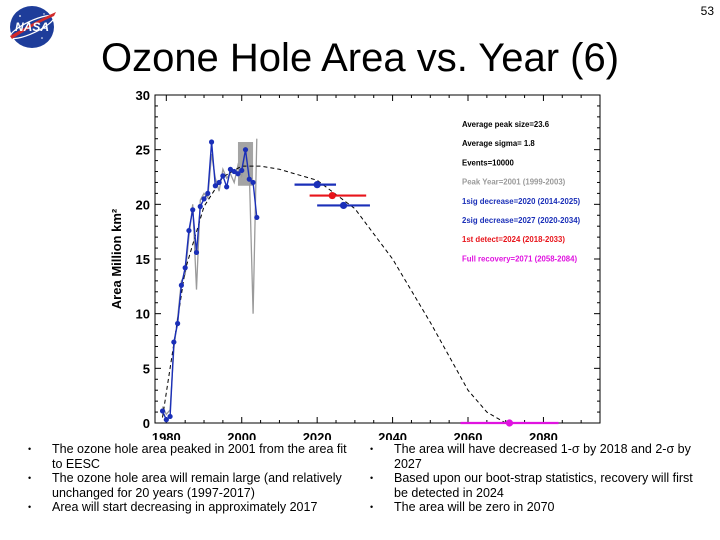 The width and height of the screenshot is (720, 540). What do you see at coordinates (143, 314) in the screenshot?
I see `y-tick-label: 10` at bounding box center [143, 314].